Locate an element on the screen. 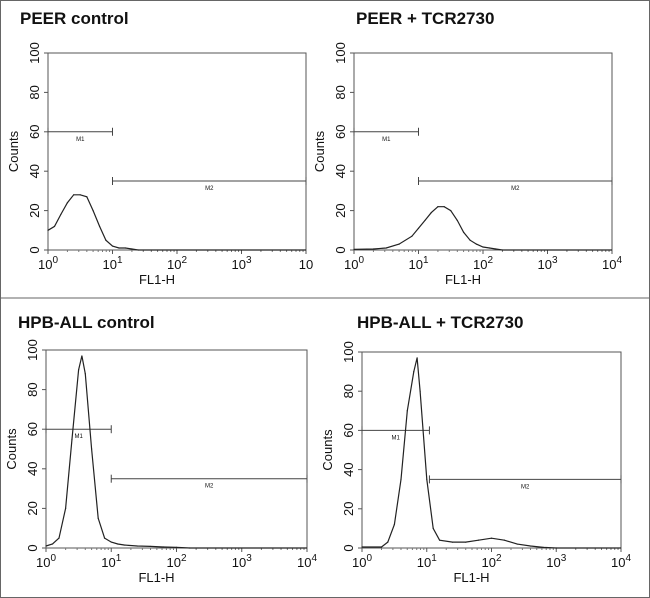  tick-exponent: 0 is located at coordinates (53, 558).